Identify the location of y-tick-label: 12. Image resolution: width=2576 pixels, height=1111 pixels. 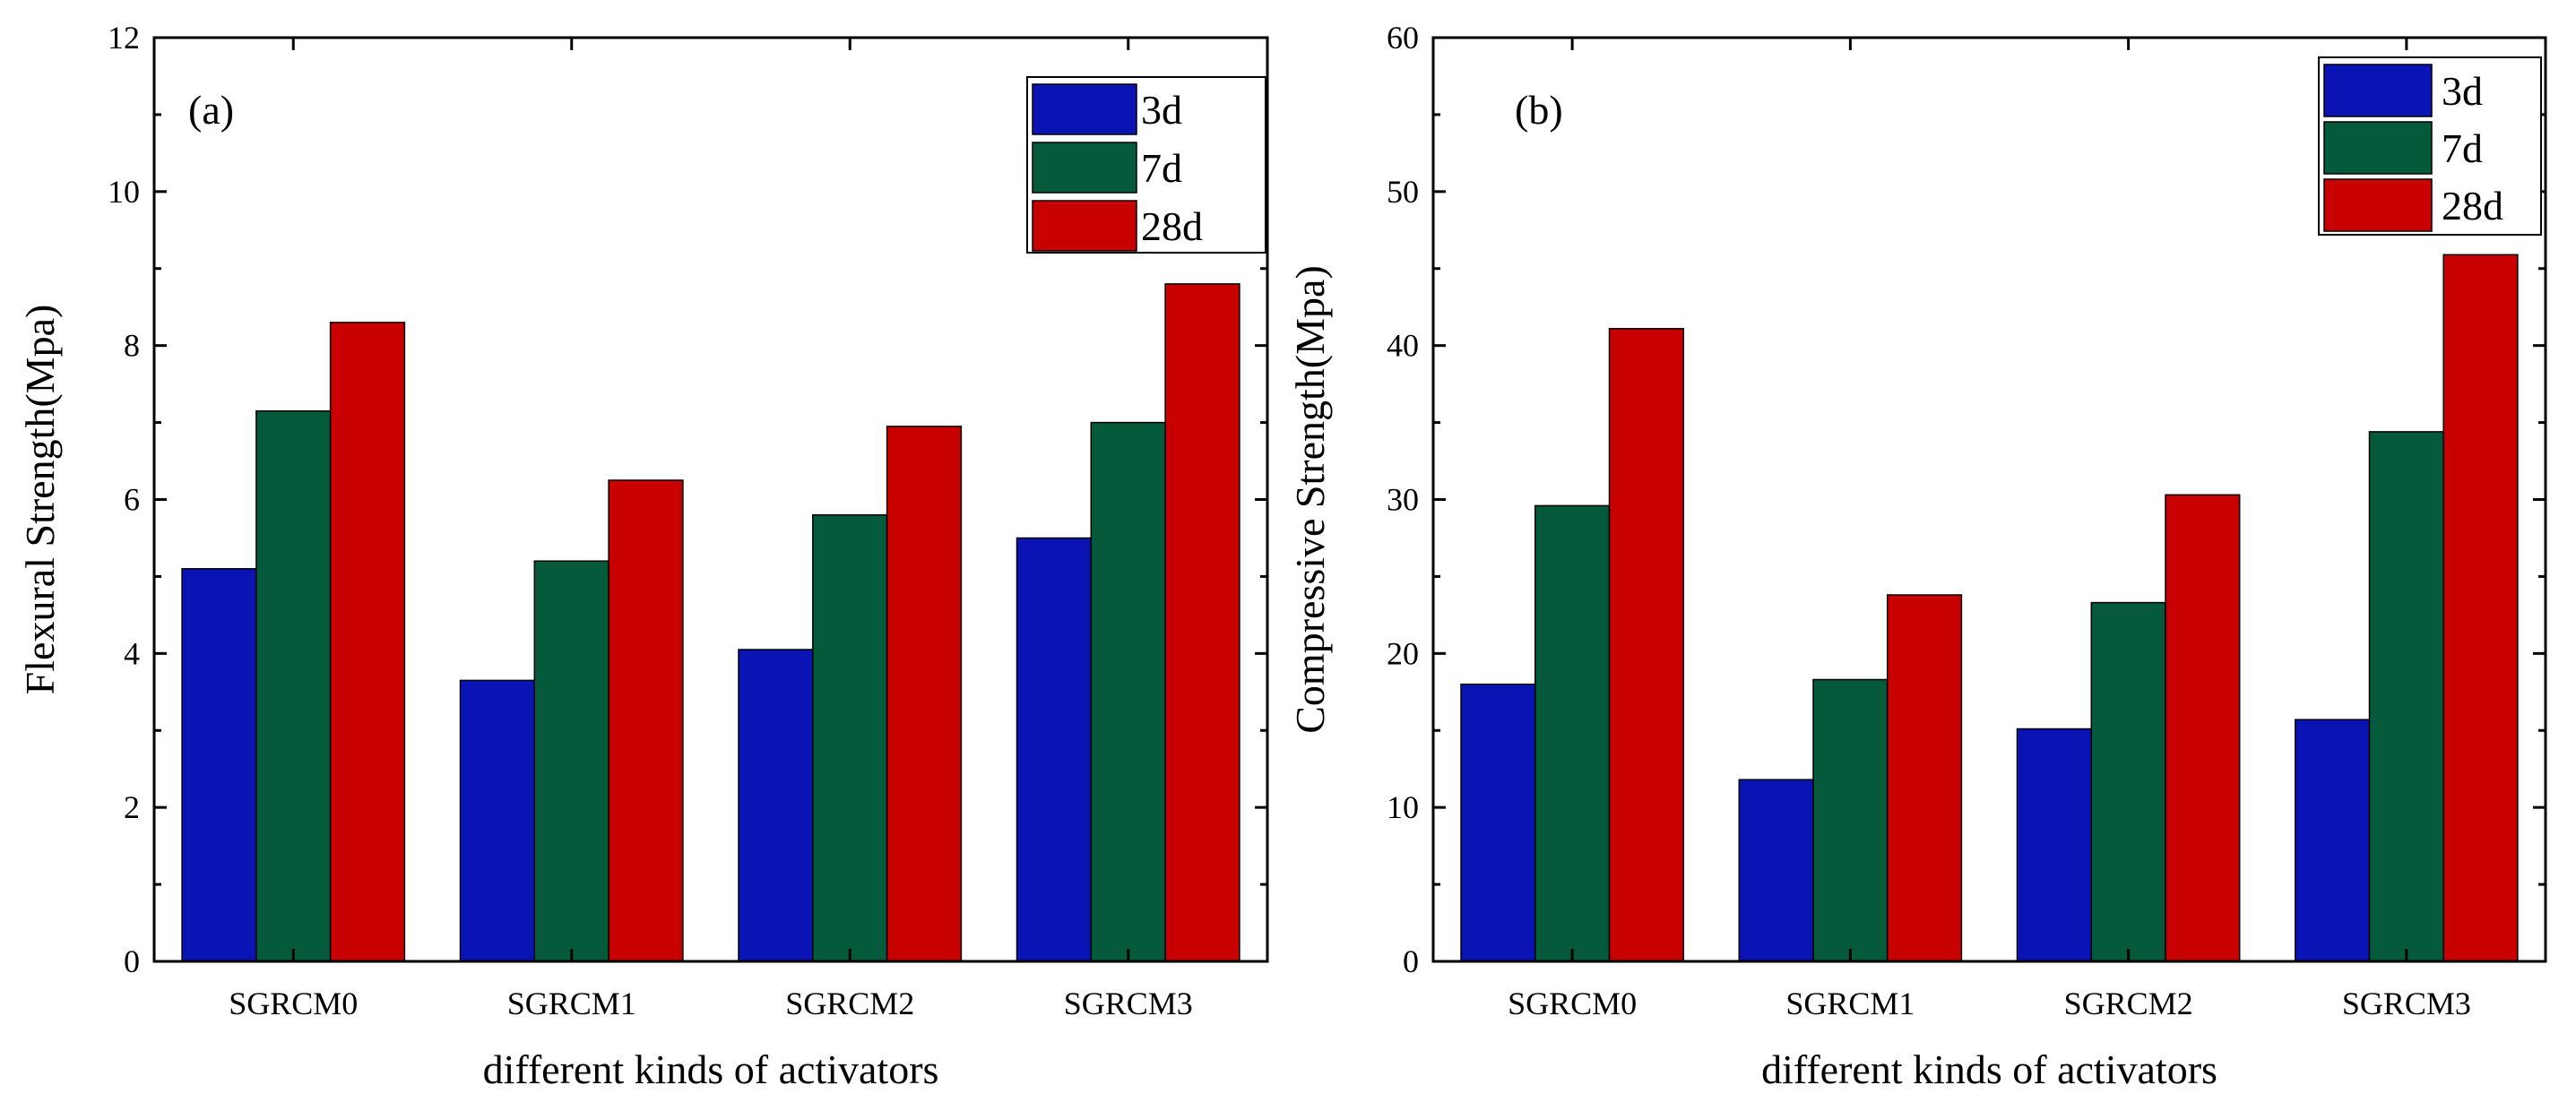
(124, 38).